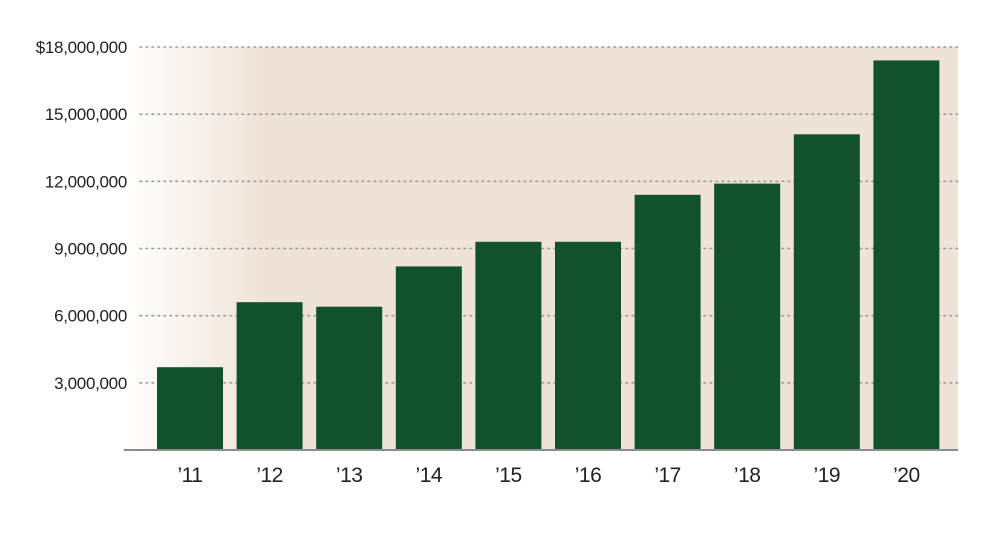  Describe the element at coordinates (269, 475) in the screenshot. I see `x-tick-label: ’12` at that location.